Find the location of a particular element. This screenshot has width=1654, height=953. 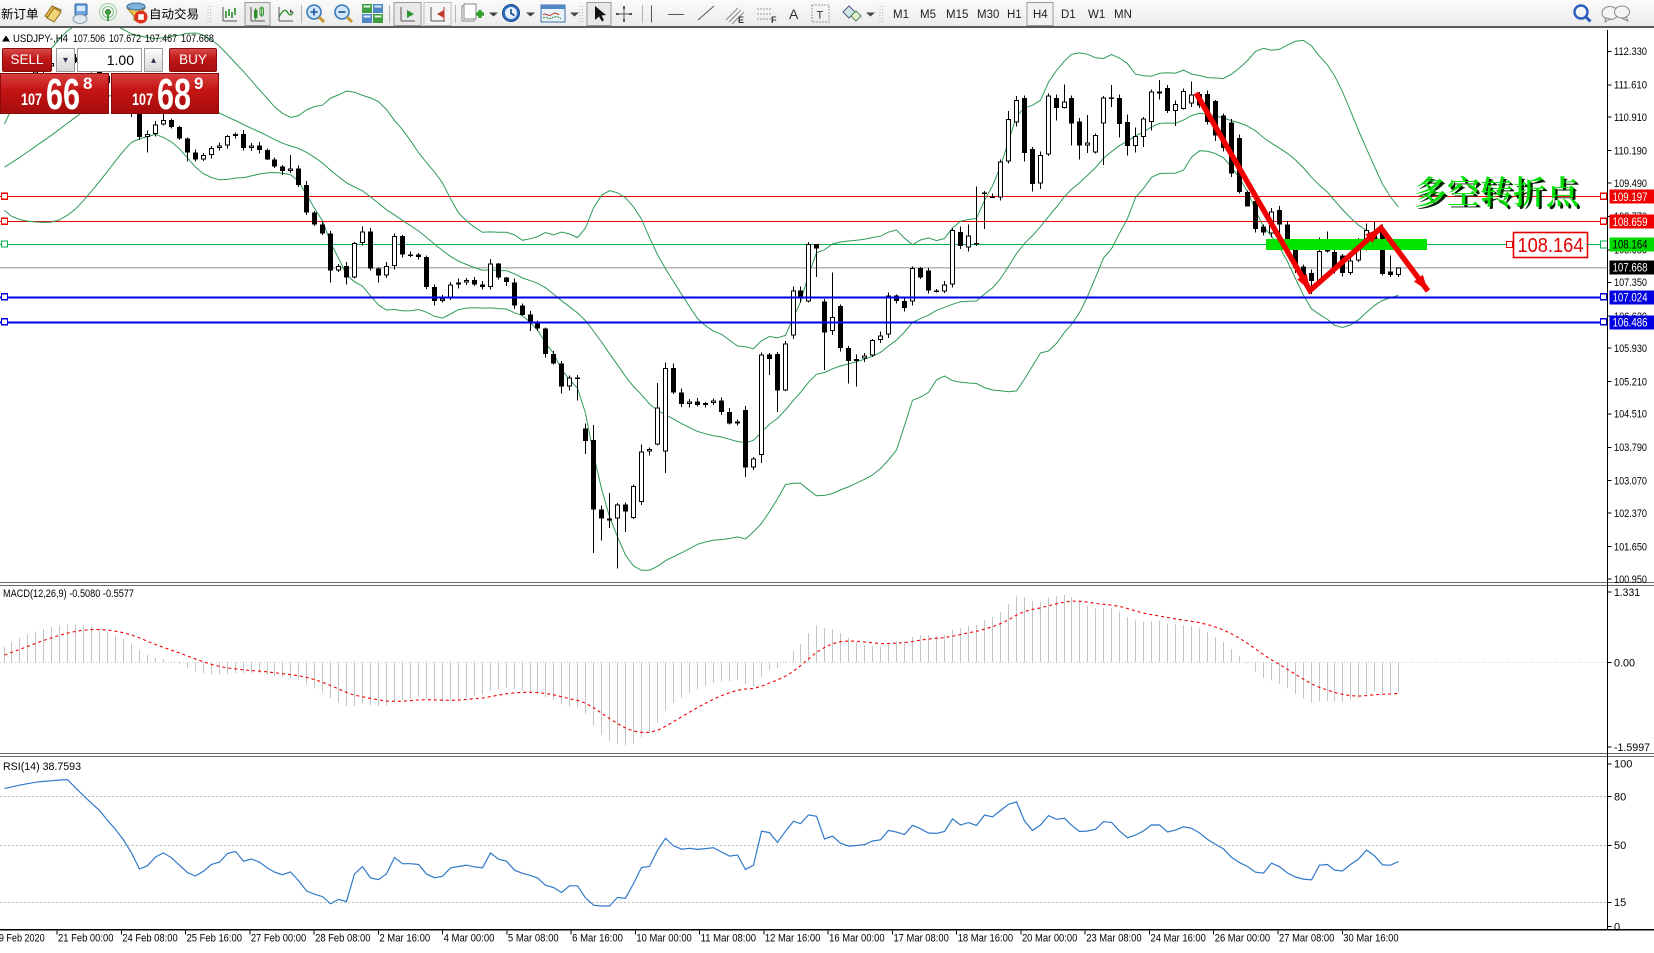

svg-text: 109.490 is located at coordinates (1630, 184).